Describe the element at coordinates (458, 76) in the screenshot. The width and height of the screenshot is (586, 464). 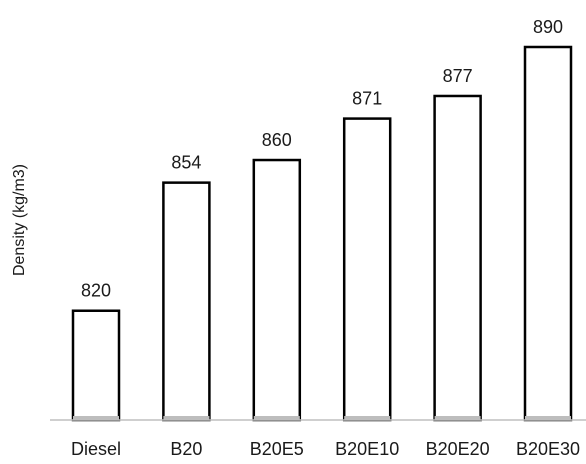
I see `data-label-b20e20: 877` at that location.